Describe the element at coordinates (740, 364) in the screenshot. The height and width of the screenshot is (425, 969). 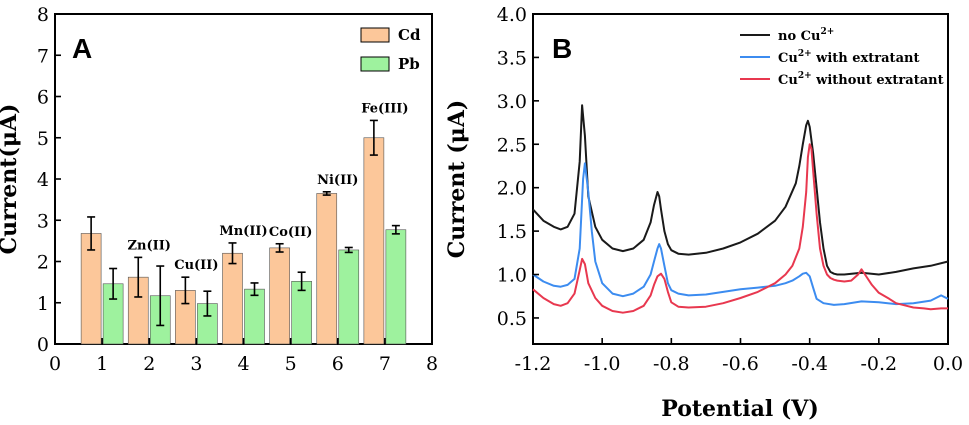
I see `x-tick-label-b: -0.6` at that location.